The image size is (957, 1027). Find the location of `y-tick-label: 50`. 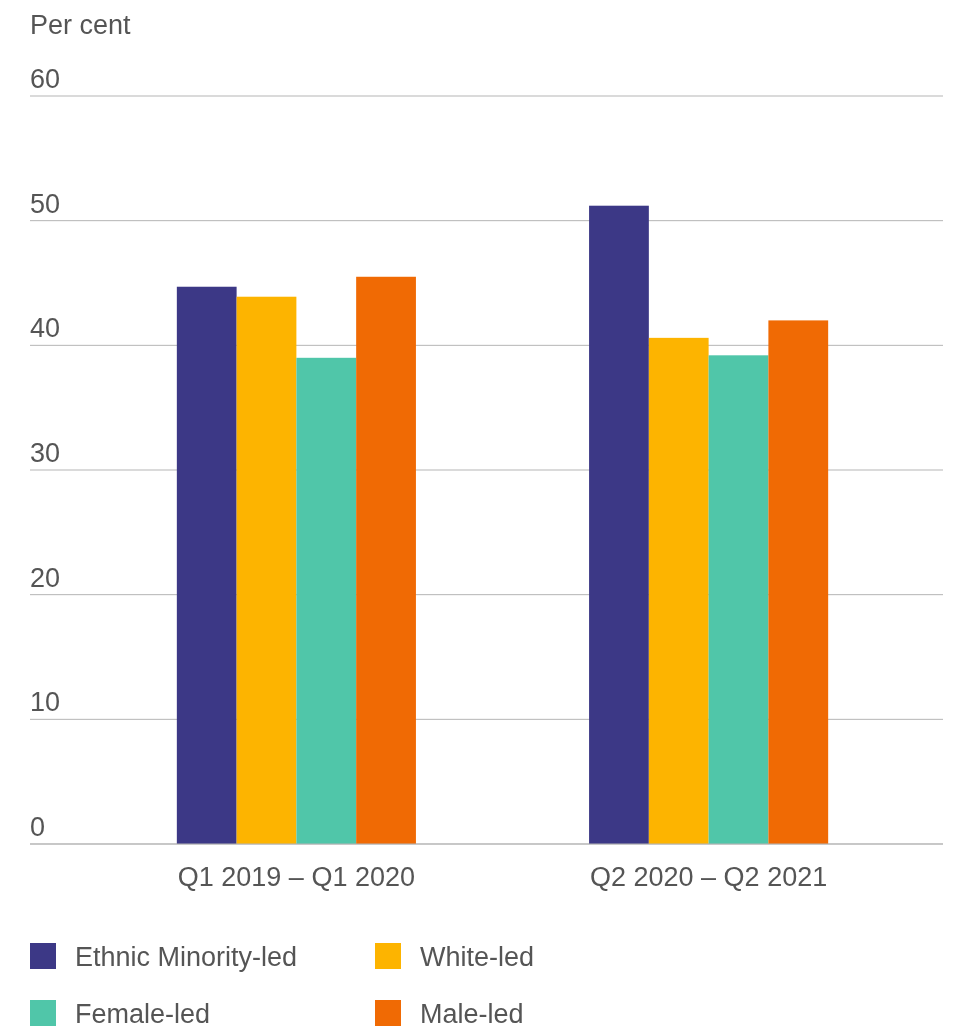

y-tick-label: 50 is located at coordinates (45, 203).